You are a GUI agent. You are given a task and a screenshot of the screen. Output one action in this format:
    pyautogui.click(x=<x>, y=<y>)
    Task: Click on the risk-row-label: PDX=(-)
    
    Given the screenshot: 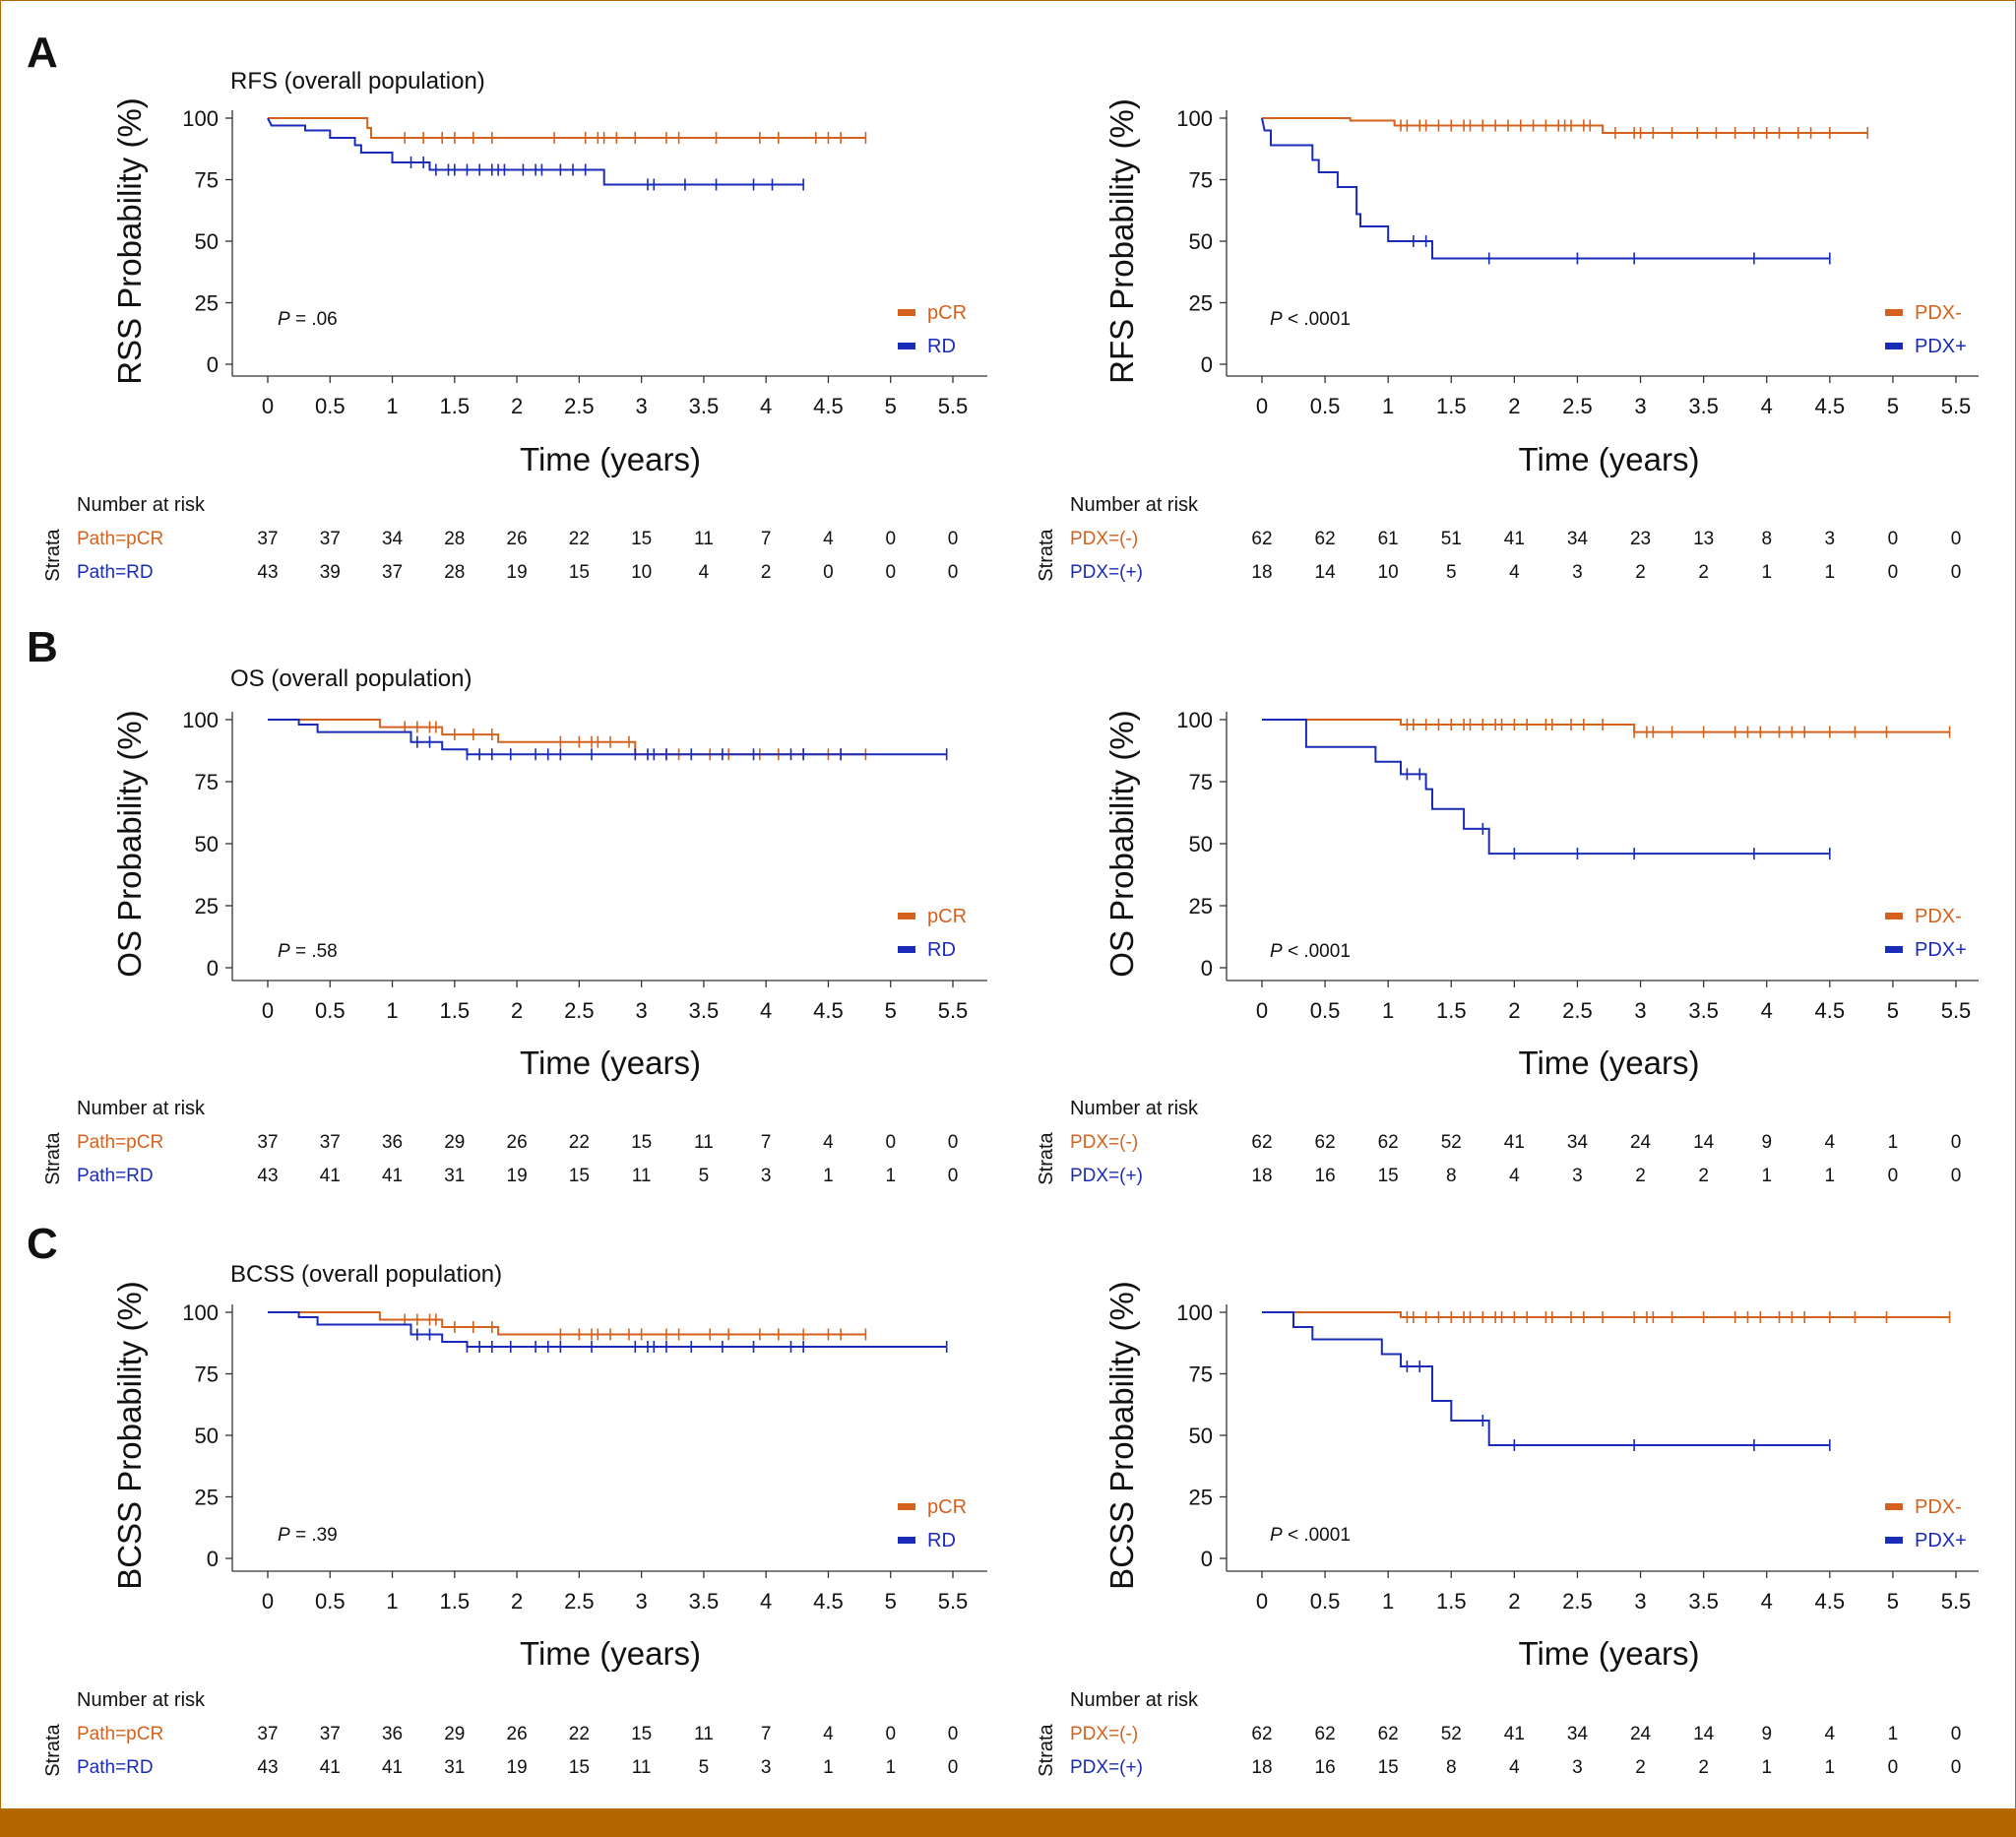 What is the action you would take?
    pyautogui.click(x=1104, y=1142)
    